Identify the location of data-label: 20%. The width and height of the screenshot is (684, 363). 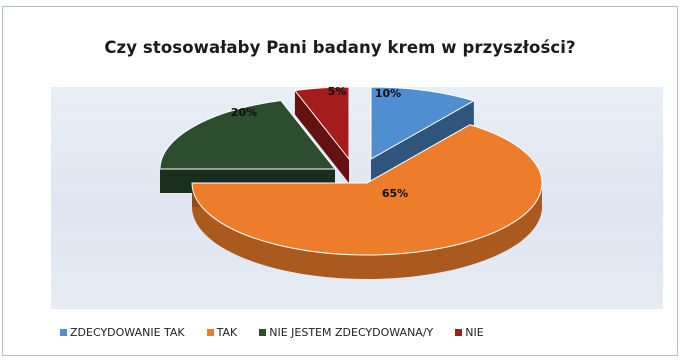
(244, 112).